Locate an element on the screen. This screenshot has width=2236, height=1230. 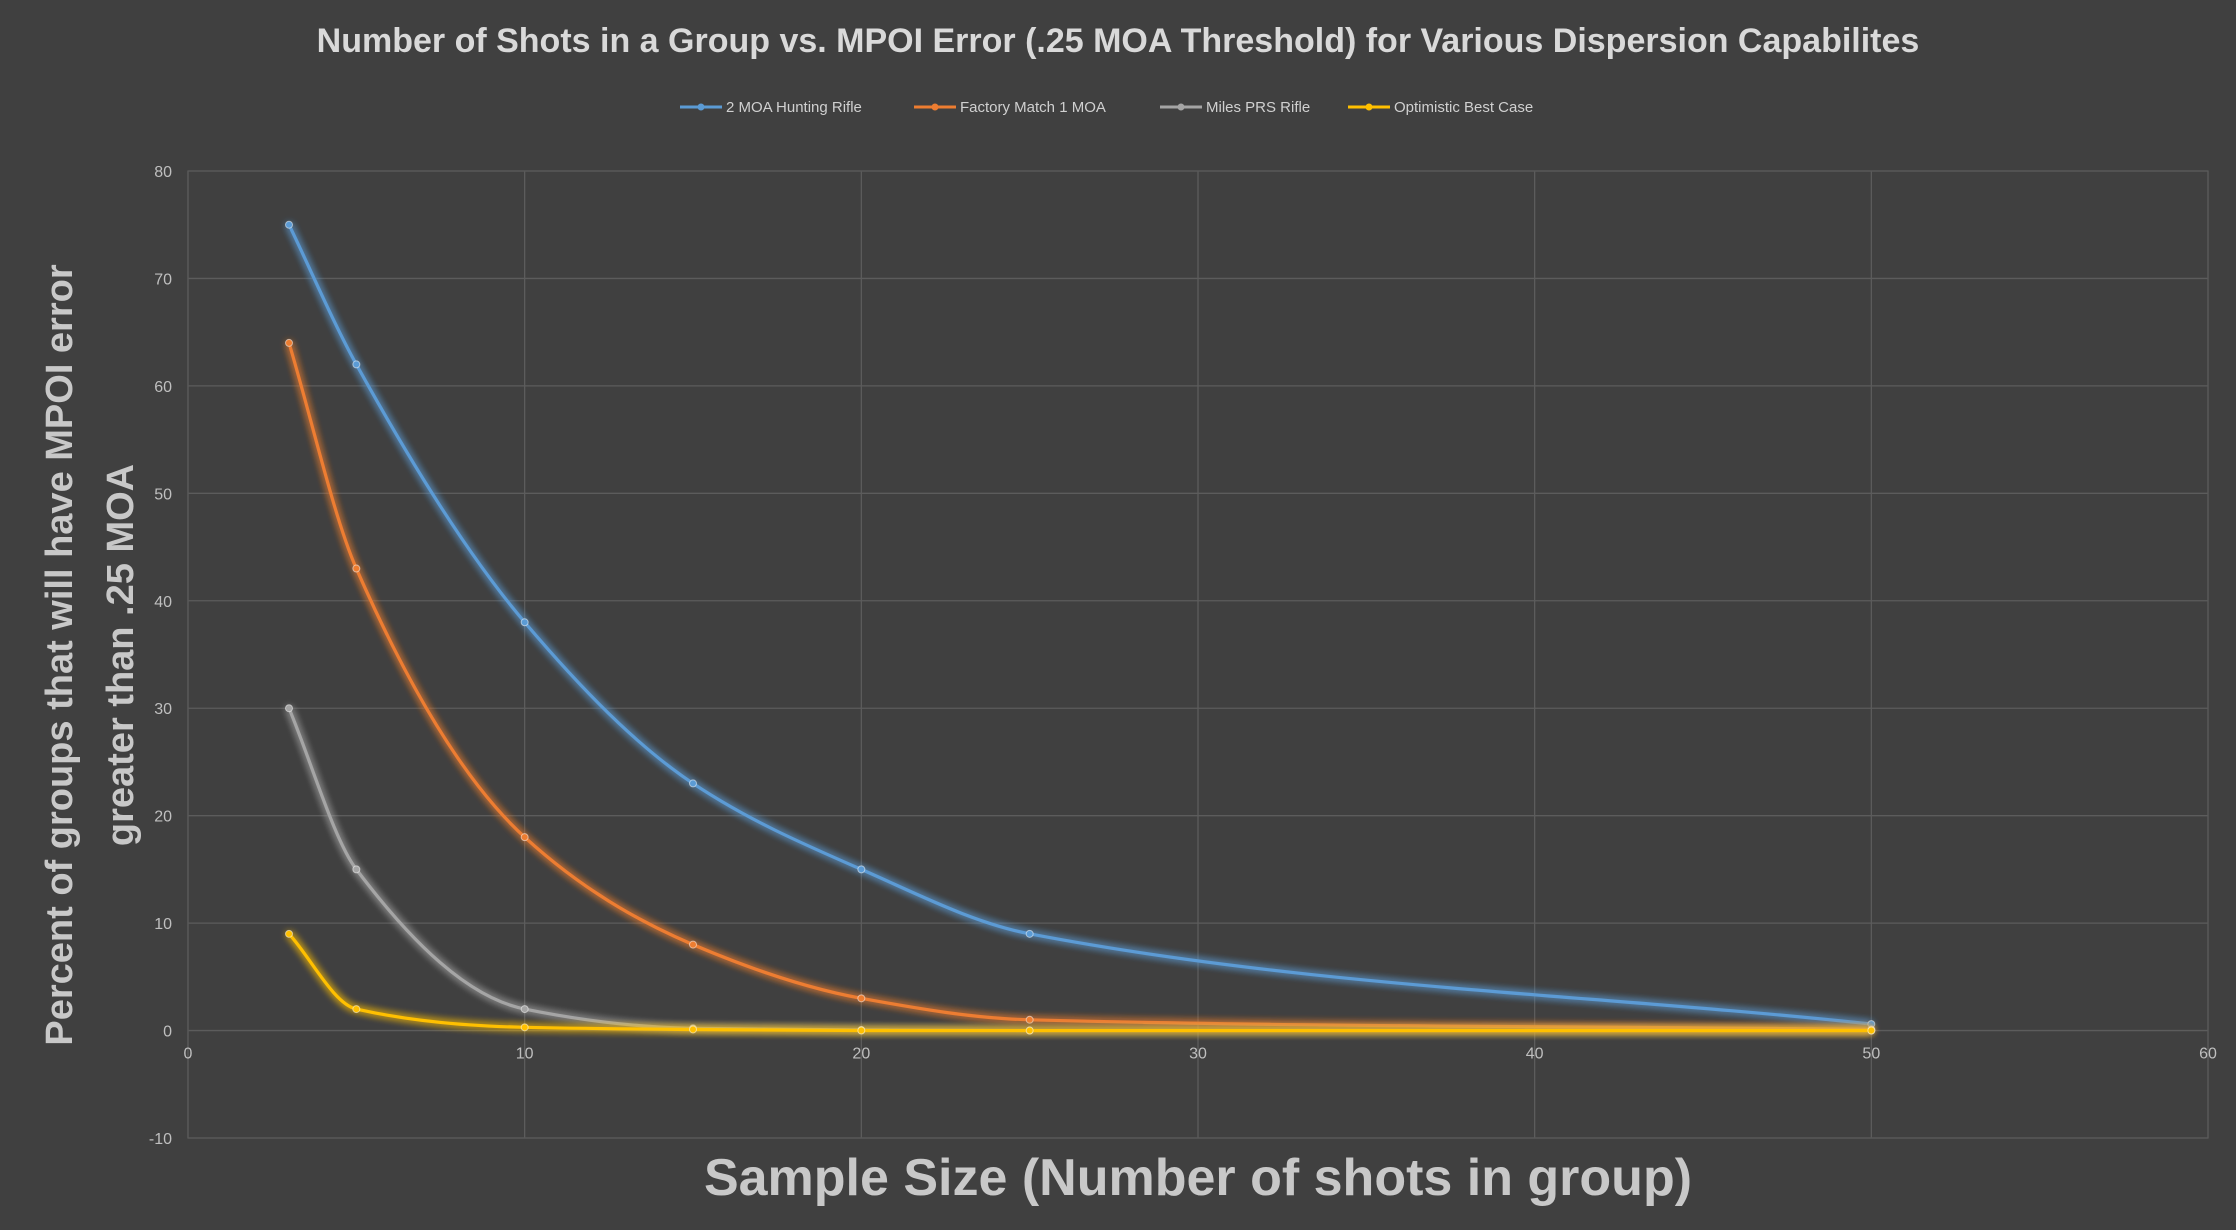
legend-label: Factory Match 1 MOA is located at coordinates (1033, 107).